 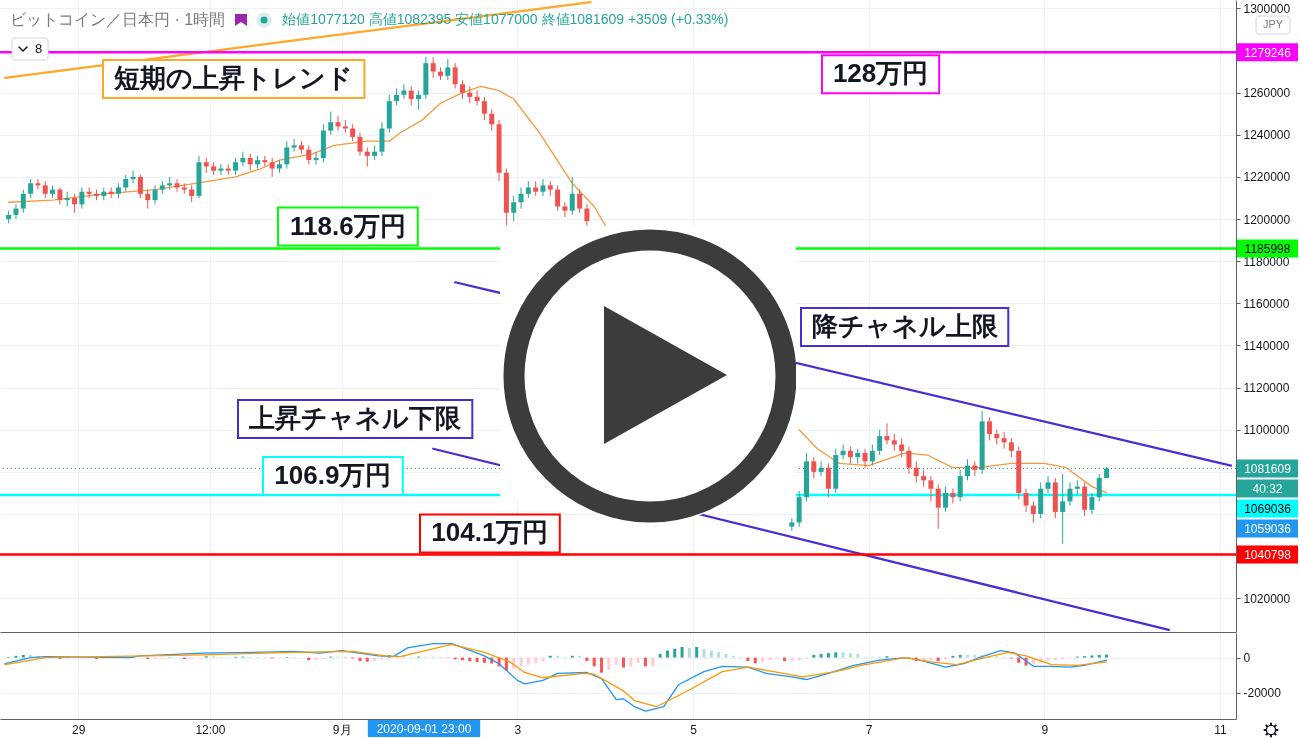 What do you see at coordinates (1267, 249) in the screenshot?
I see `ref-line-label: 1185998` at bounding box center [1267, 249].